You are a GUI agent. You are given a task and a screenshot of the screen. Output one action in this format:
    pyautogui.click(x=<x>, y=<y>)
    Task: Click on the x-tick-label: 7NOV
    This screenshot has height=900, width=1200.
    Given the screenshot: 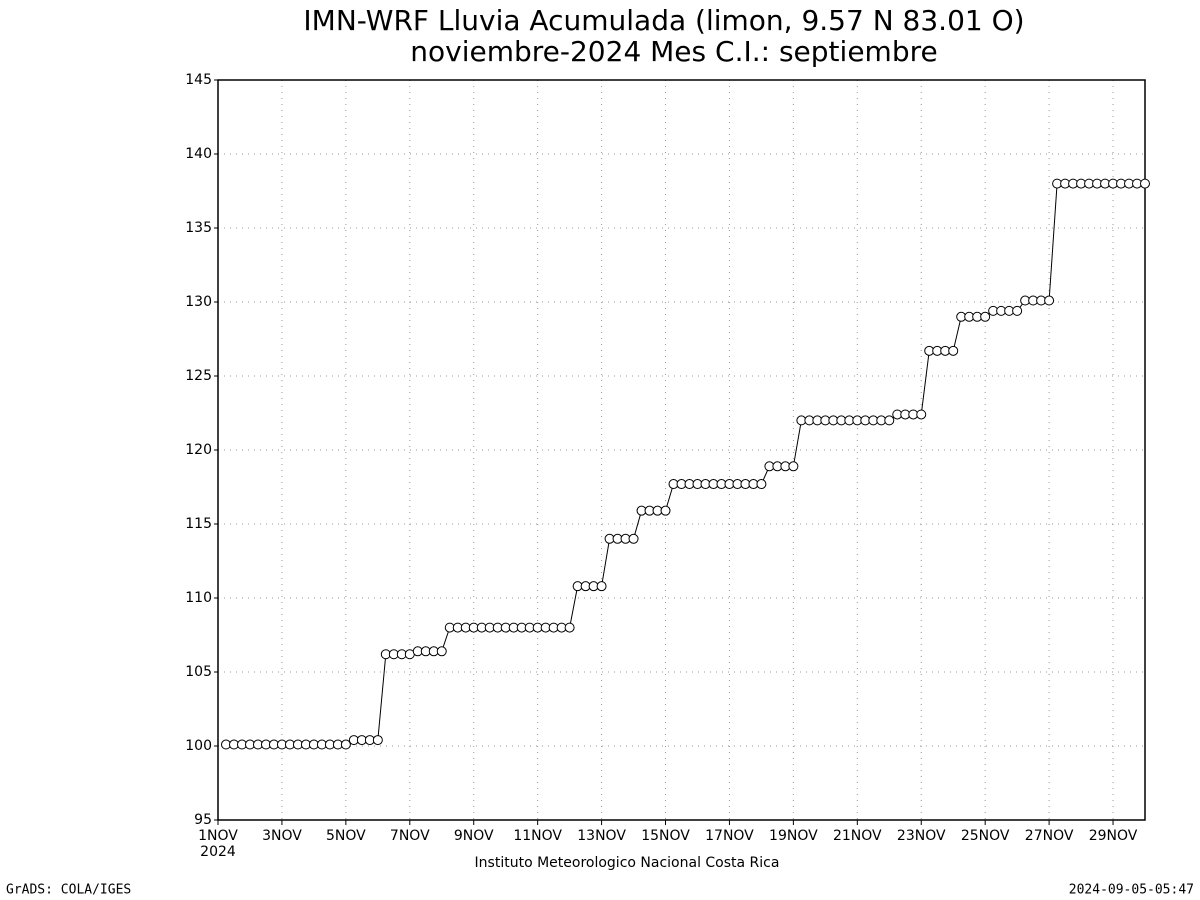 What is the action you would take?
    pyautogui.click(x=410, y=836)
    